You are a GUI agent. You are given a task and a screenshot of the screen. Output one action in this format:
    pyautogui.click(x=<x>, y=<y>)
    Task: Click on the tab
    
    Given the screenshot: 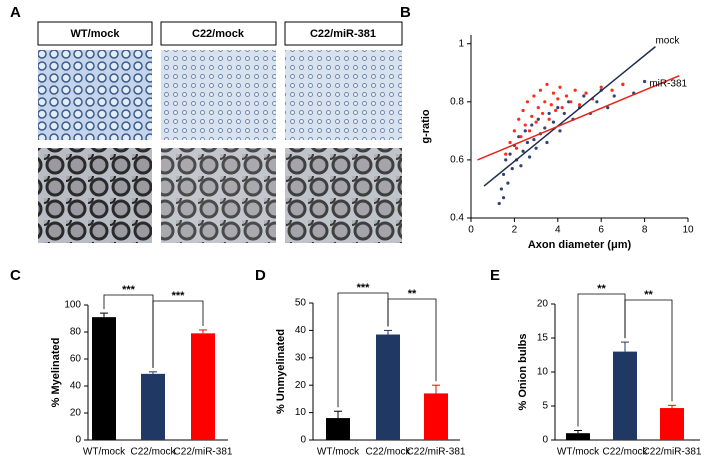 What is the action you would take?
    pyautogui.click(x=218, y=33)
    